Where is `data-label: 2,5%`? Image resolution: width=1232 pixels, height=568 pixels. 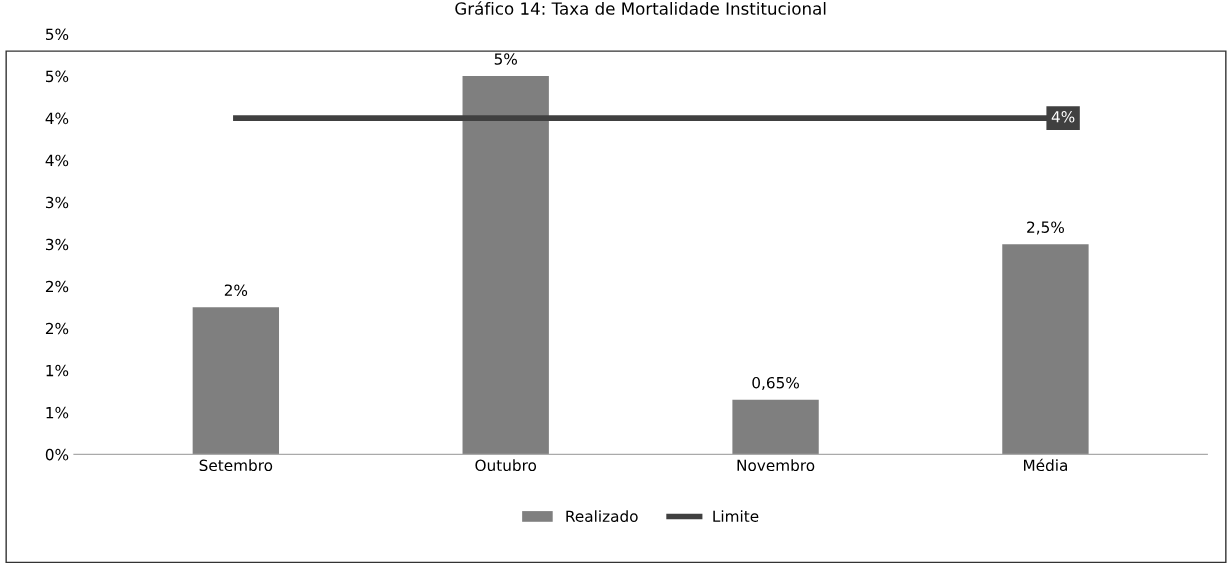 data-label: 2,5% is located at coordinates (1045, 228).